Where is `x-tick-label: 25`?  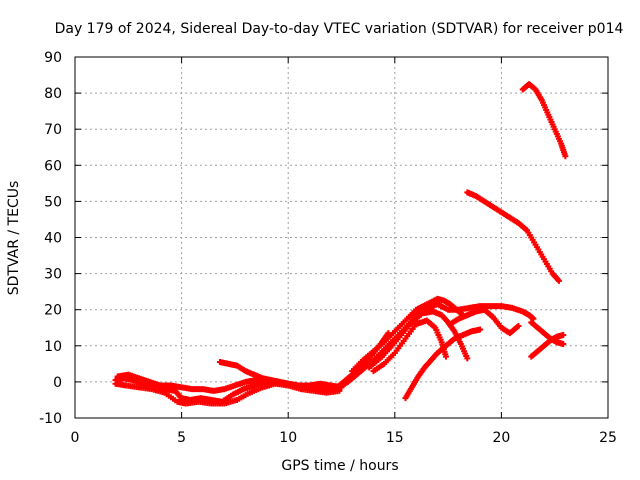 x-tick-label: 25 is located at coordinates (608, 438).